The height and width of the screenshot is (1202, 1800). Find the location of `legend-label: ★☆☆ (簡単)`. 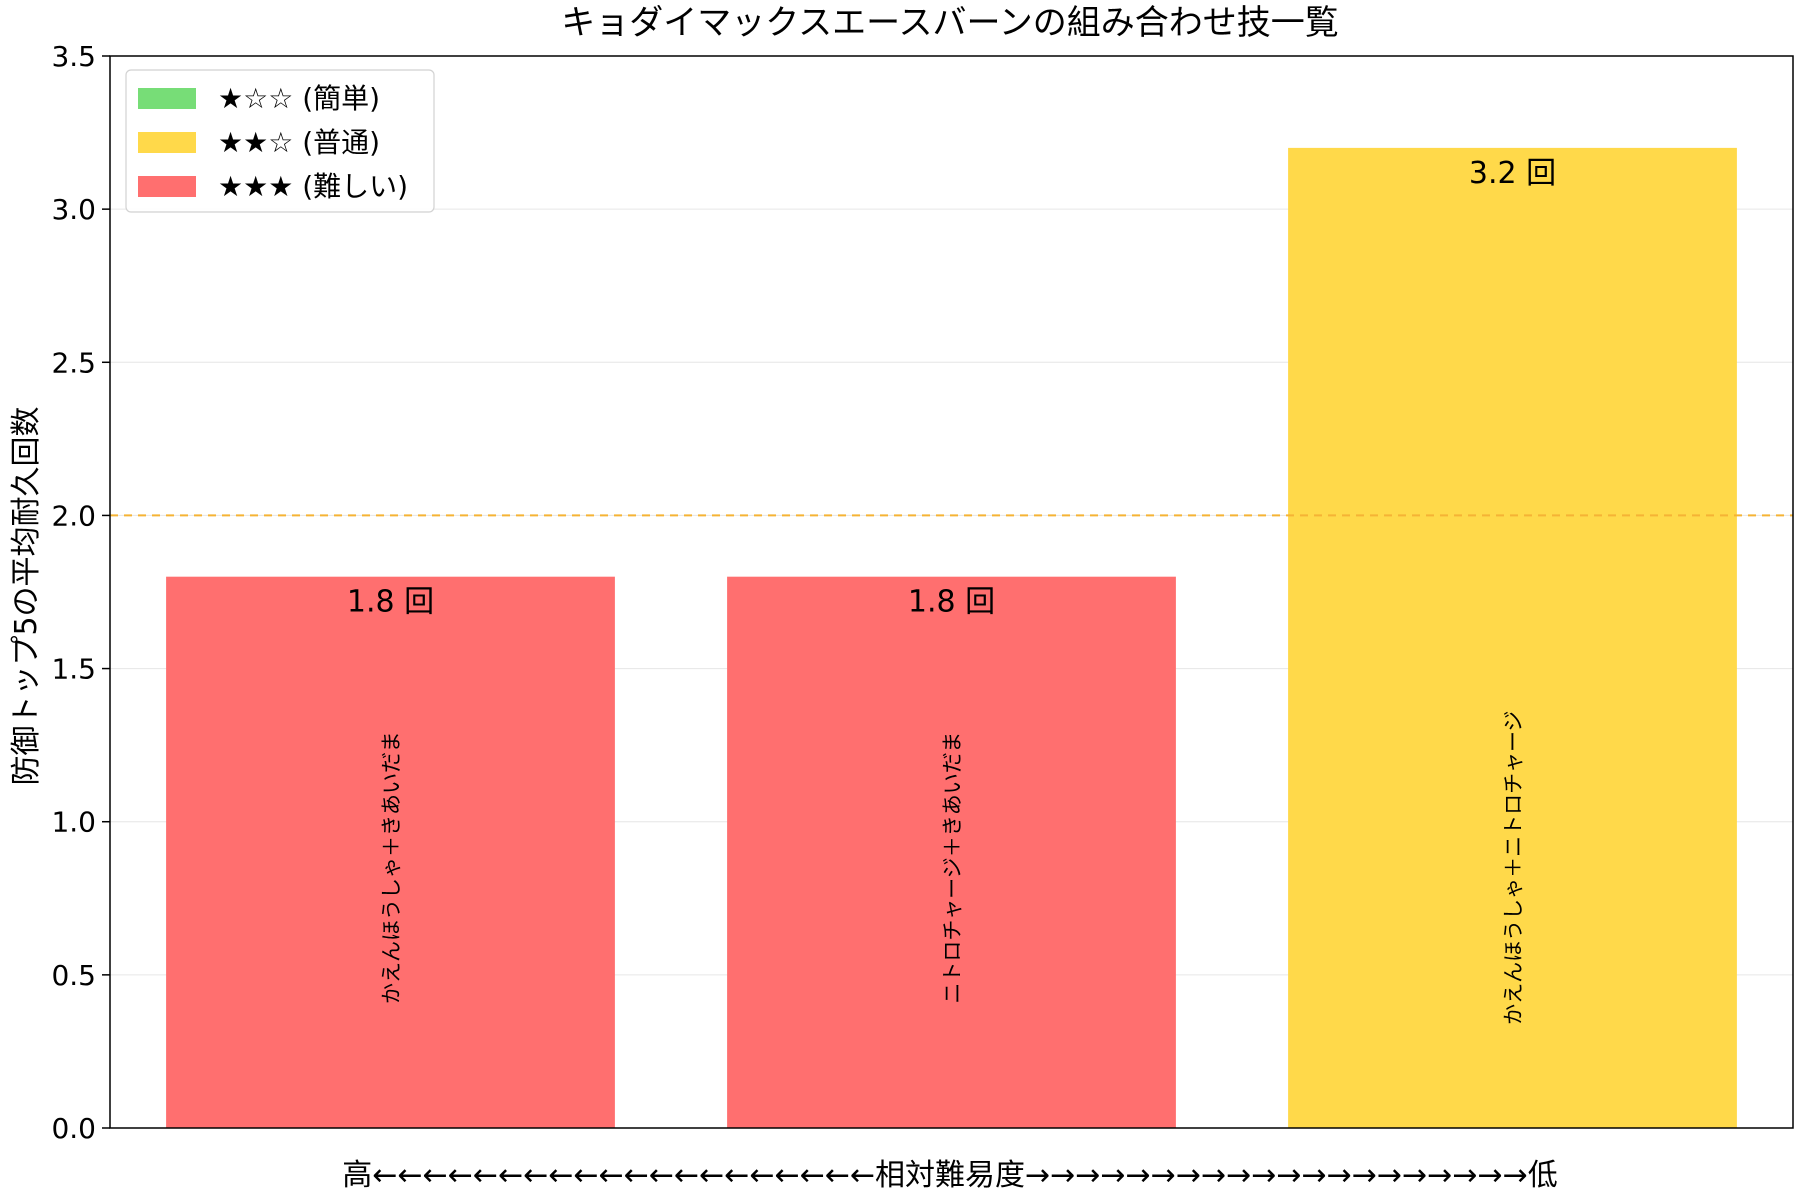

legend-label: ★☆☆ (簡単) is located at coordinates (299, 98).